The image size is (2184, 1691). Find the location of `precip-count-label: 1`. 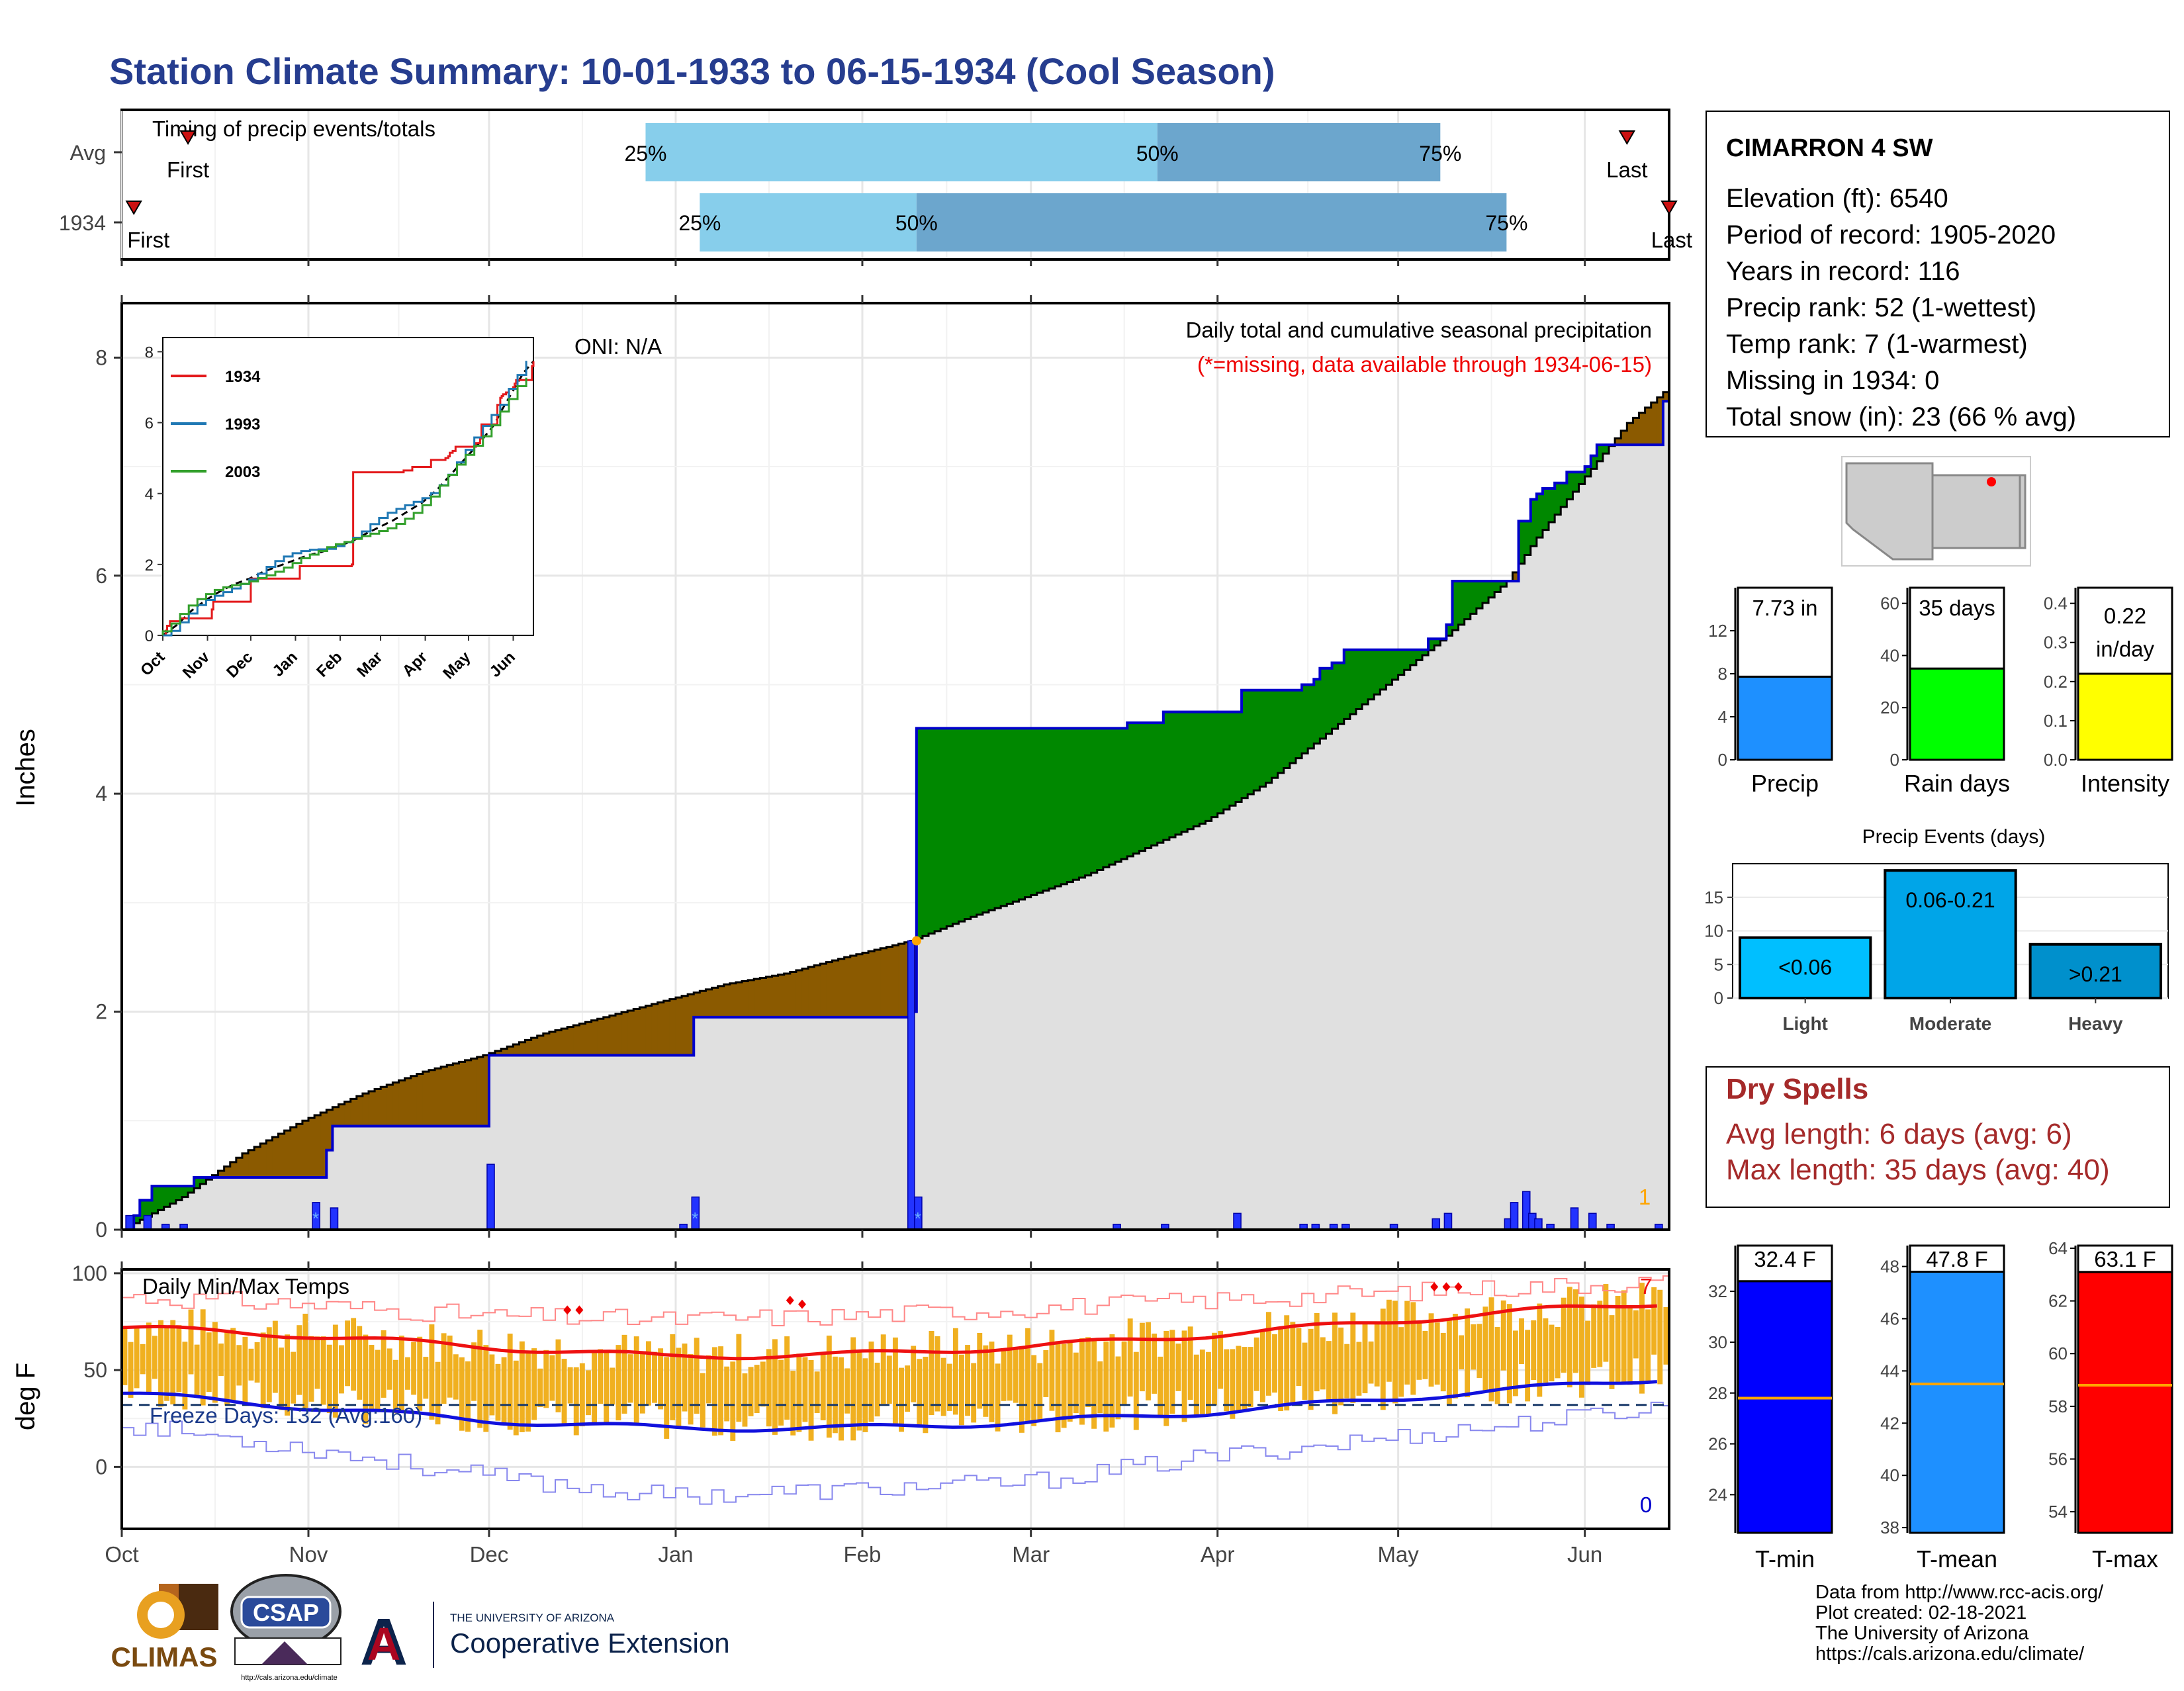

precip-count-label: 1 is located at coordinates (1645, 1197).